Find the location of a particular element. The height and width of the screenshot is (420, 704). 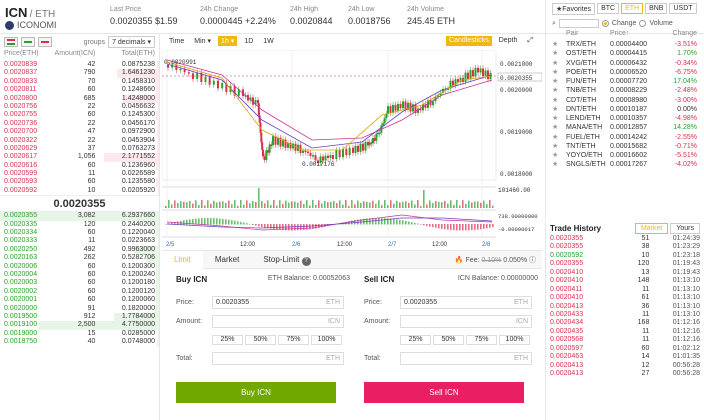

bid-row: 0.0018750 40 0.0748000 is located at coordinates (79, 342).